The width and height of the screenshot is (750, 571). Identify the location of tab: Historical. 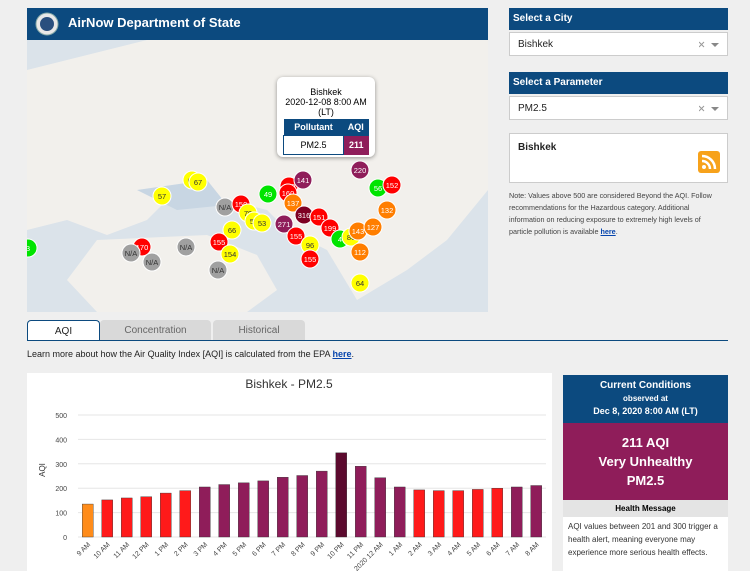
(259, 330).